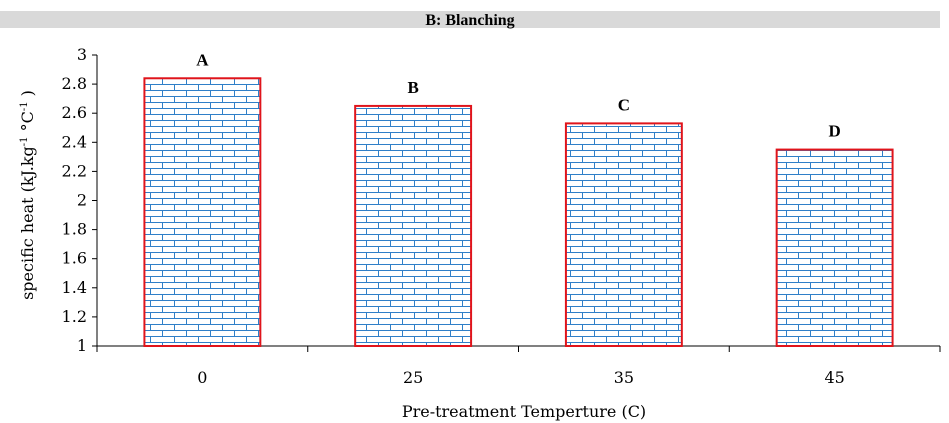 The height and width of the screenshot is (423, 949). I want to click on title-band, so click(470, 19).